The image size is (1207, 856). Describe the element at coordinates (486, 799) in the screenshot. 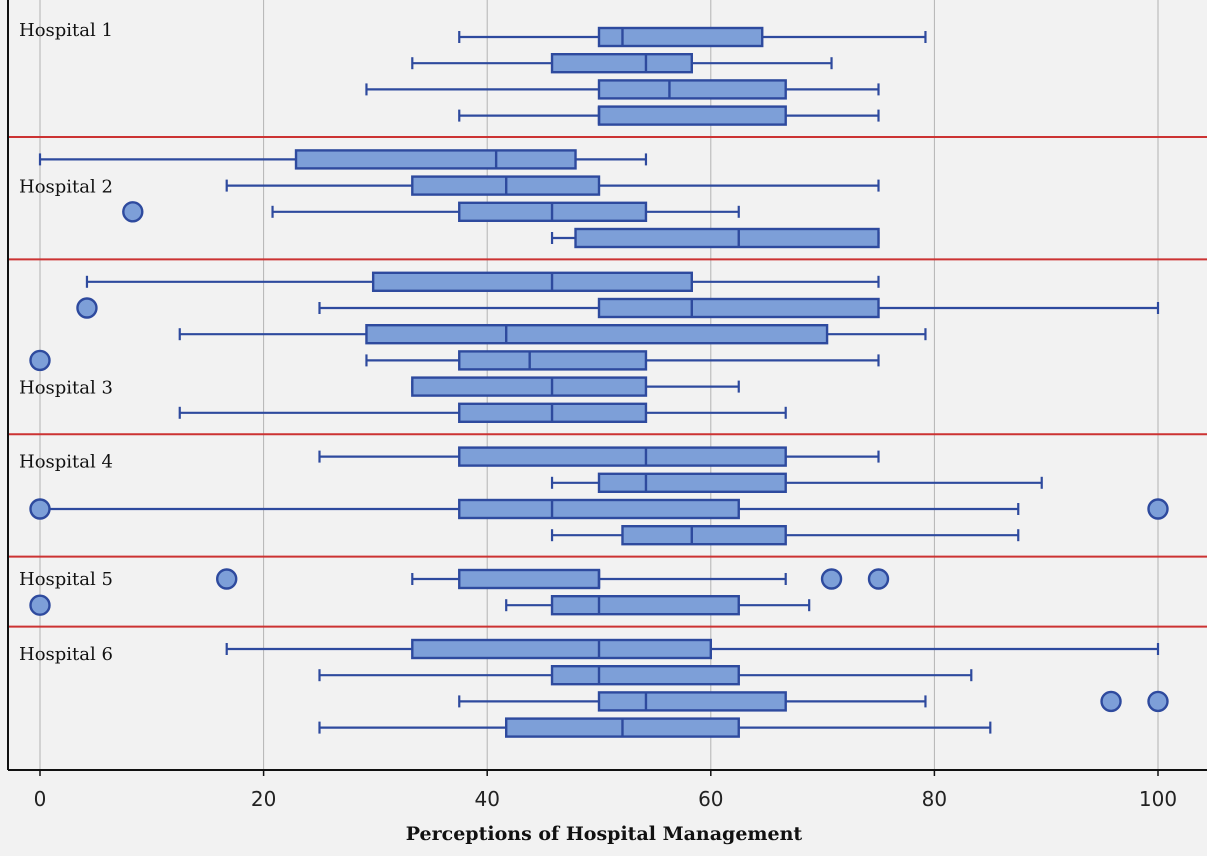

I see `x-tick-label-40: 40` at that location.